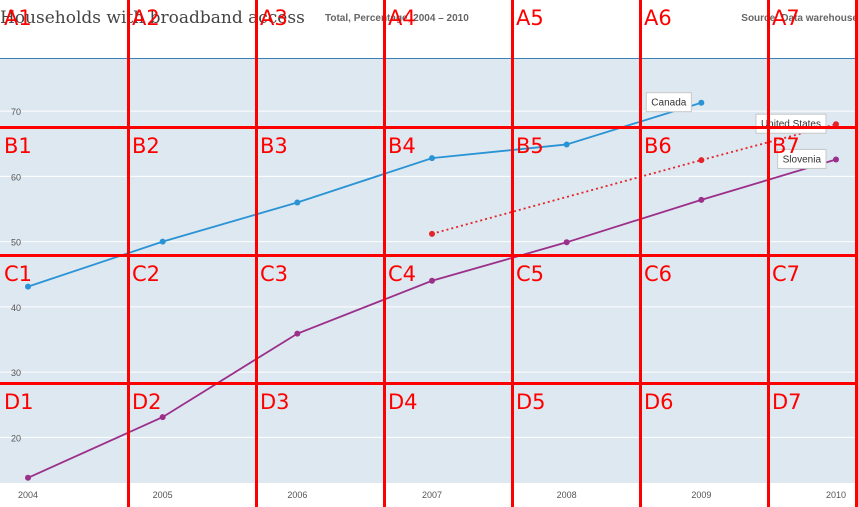 Image resolution: width=858 pixels, height=507 pixels. What do you see at coordinates (163, 495) in the screenshot?
I see `x-tick-label: 2005` at bounding box center [163, 495].